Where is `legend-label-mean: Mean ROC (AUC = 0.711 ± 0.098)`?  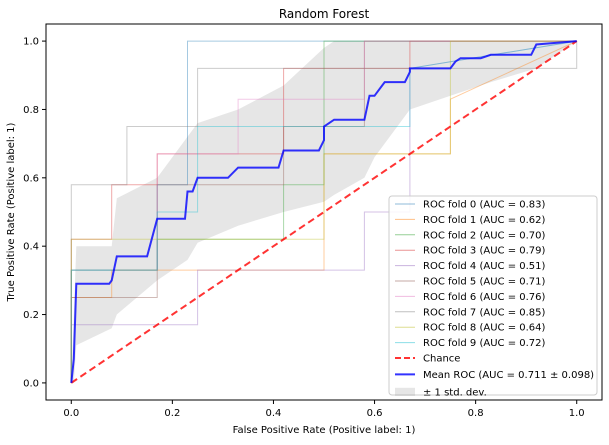 legend-label-mean: Mean ROC (AUC = 0.711 ± 0.098) is located at coordinates (508, 375).